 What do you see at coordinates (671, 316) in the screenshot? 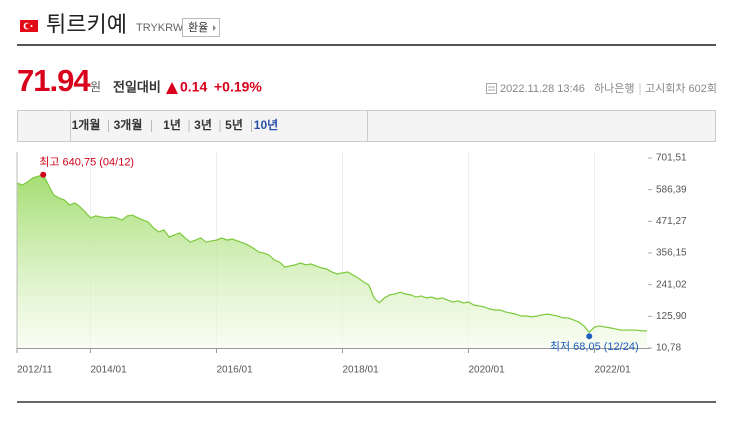
I see `y-tick-label: 125,90` at bounding box center [671, 316].